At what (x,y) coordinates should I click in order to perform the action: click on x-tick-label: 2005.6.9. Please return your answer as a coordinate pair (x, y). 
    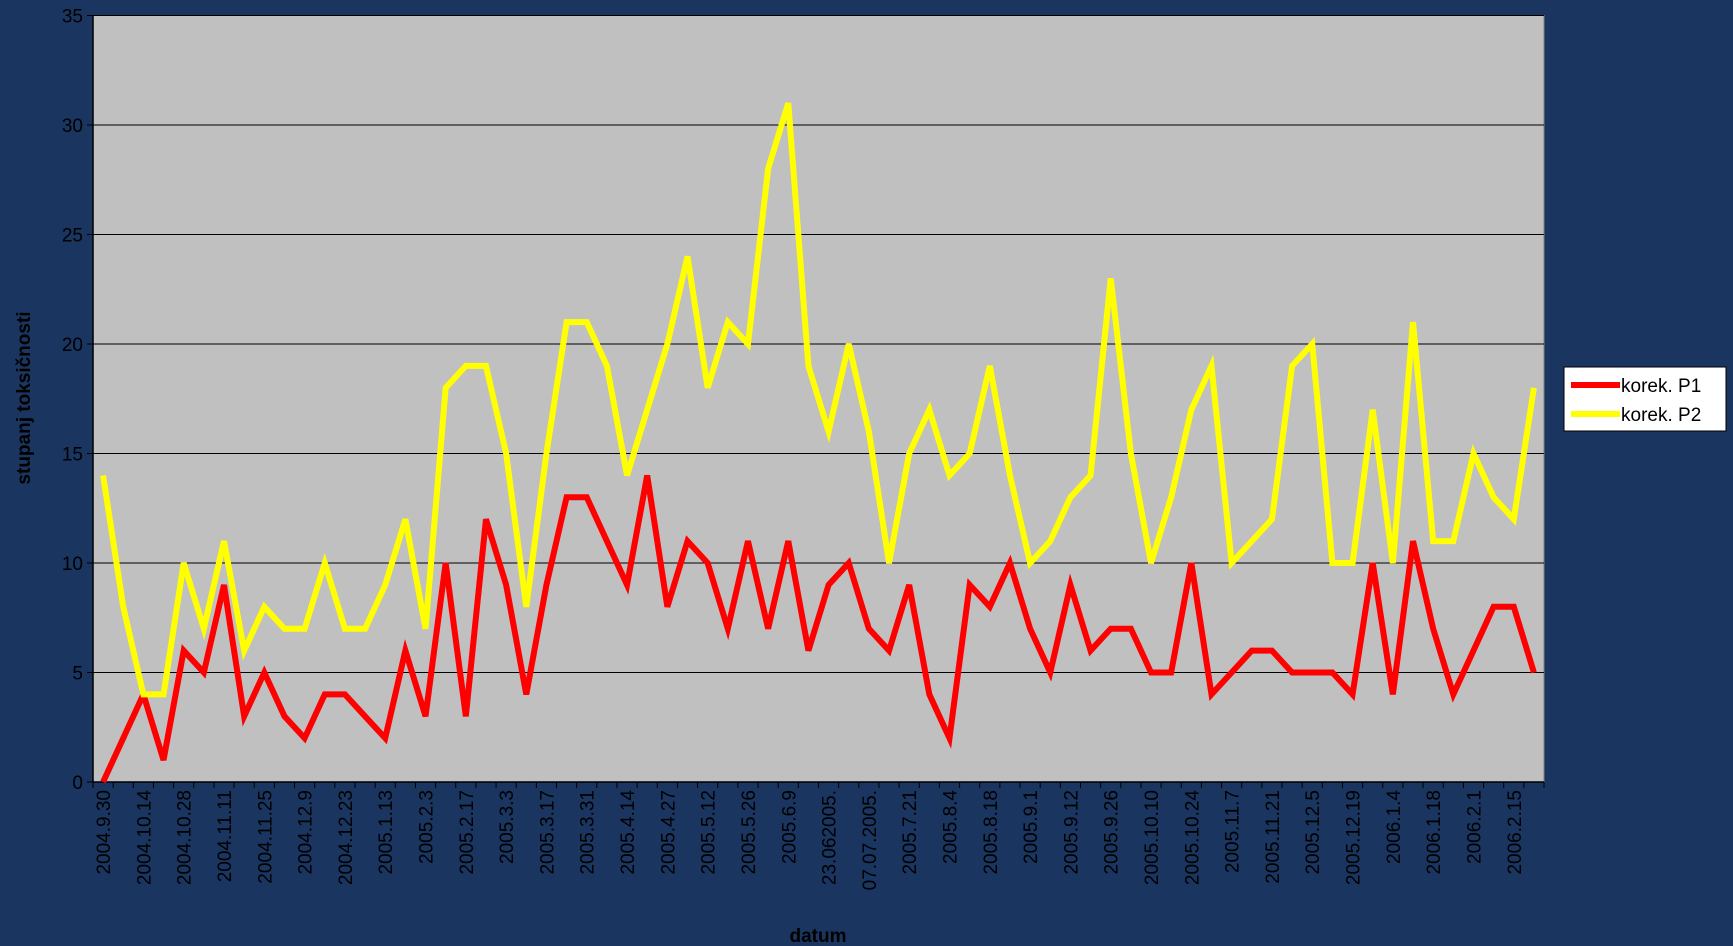
    Looking at the image, I should click on (789, 827).